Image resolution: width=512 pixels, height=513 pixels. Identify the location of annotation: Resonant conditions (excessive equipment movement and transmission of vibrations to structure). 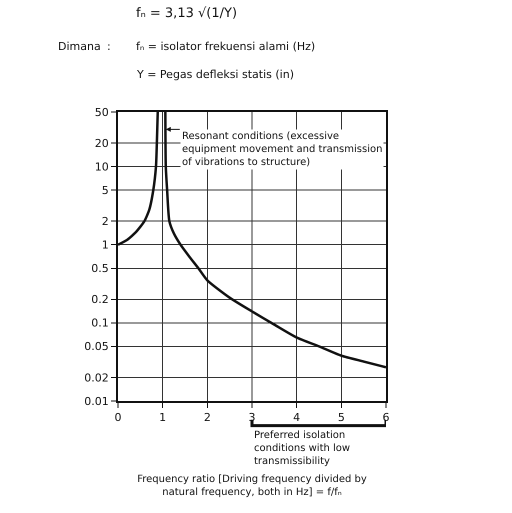
(282, 149).